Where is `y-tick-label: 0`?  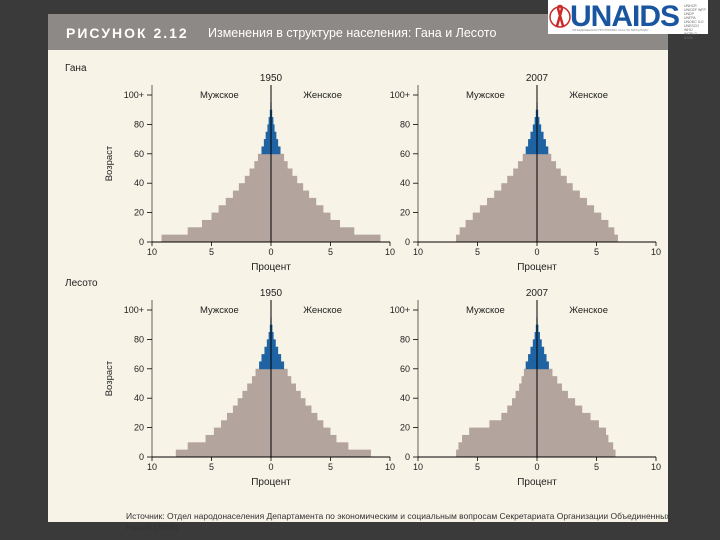 y-tick-label: 0 is located at coordinates (141, 457).